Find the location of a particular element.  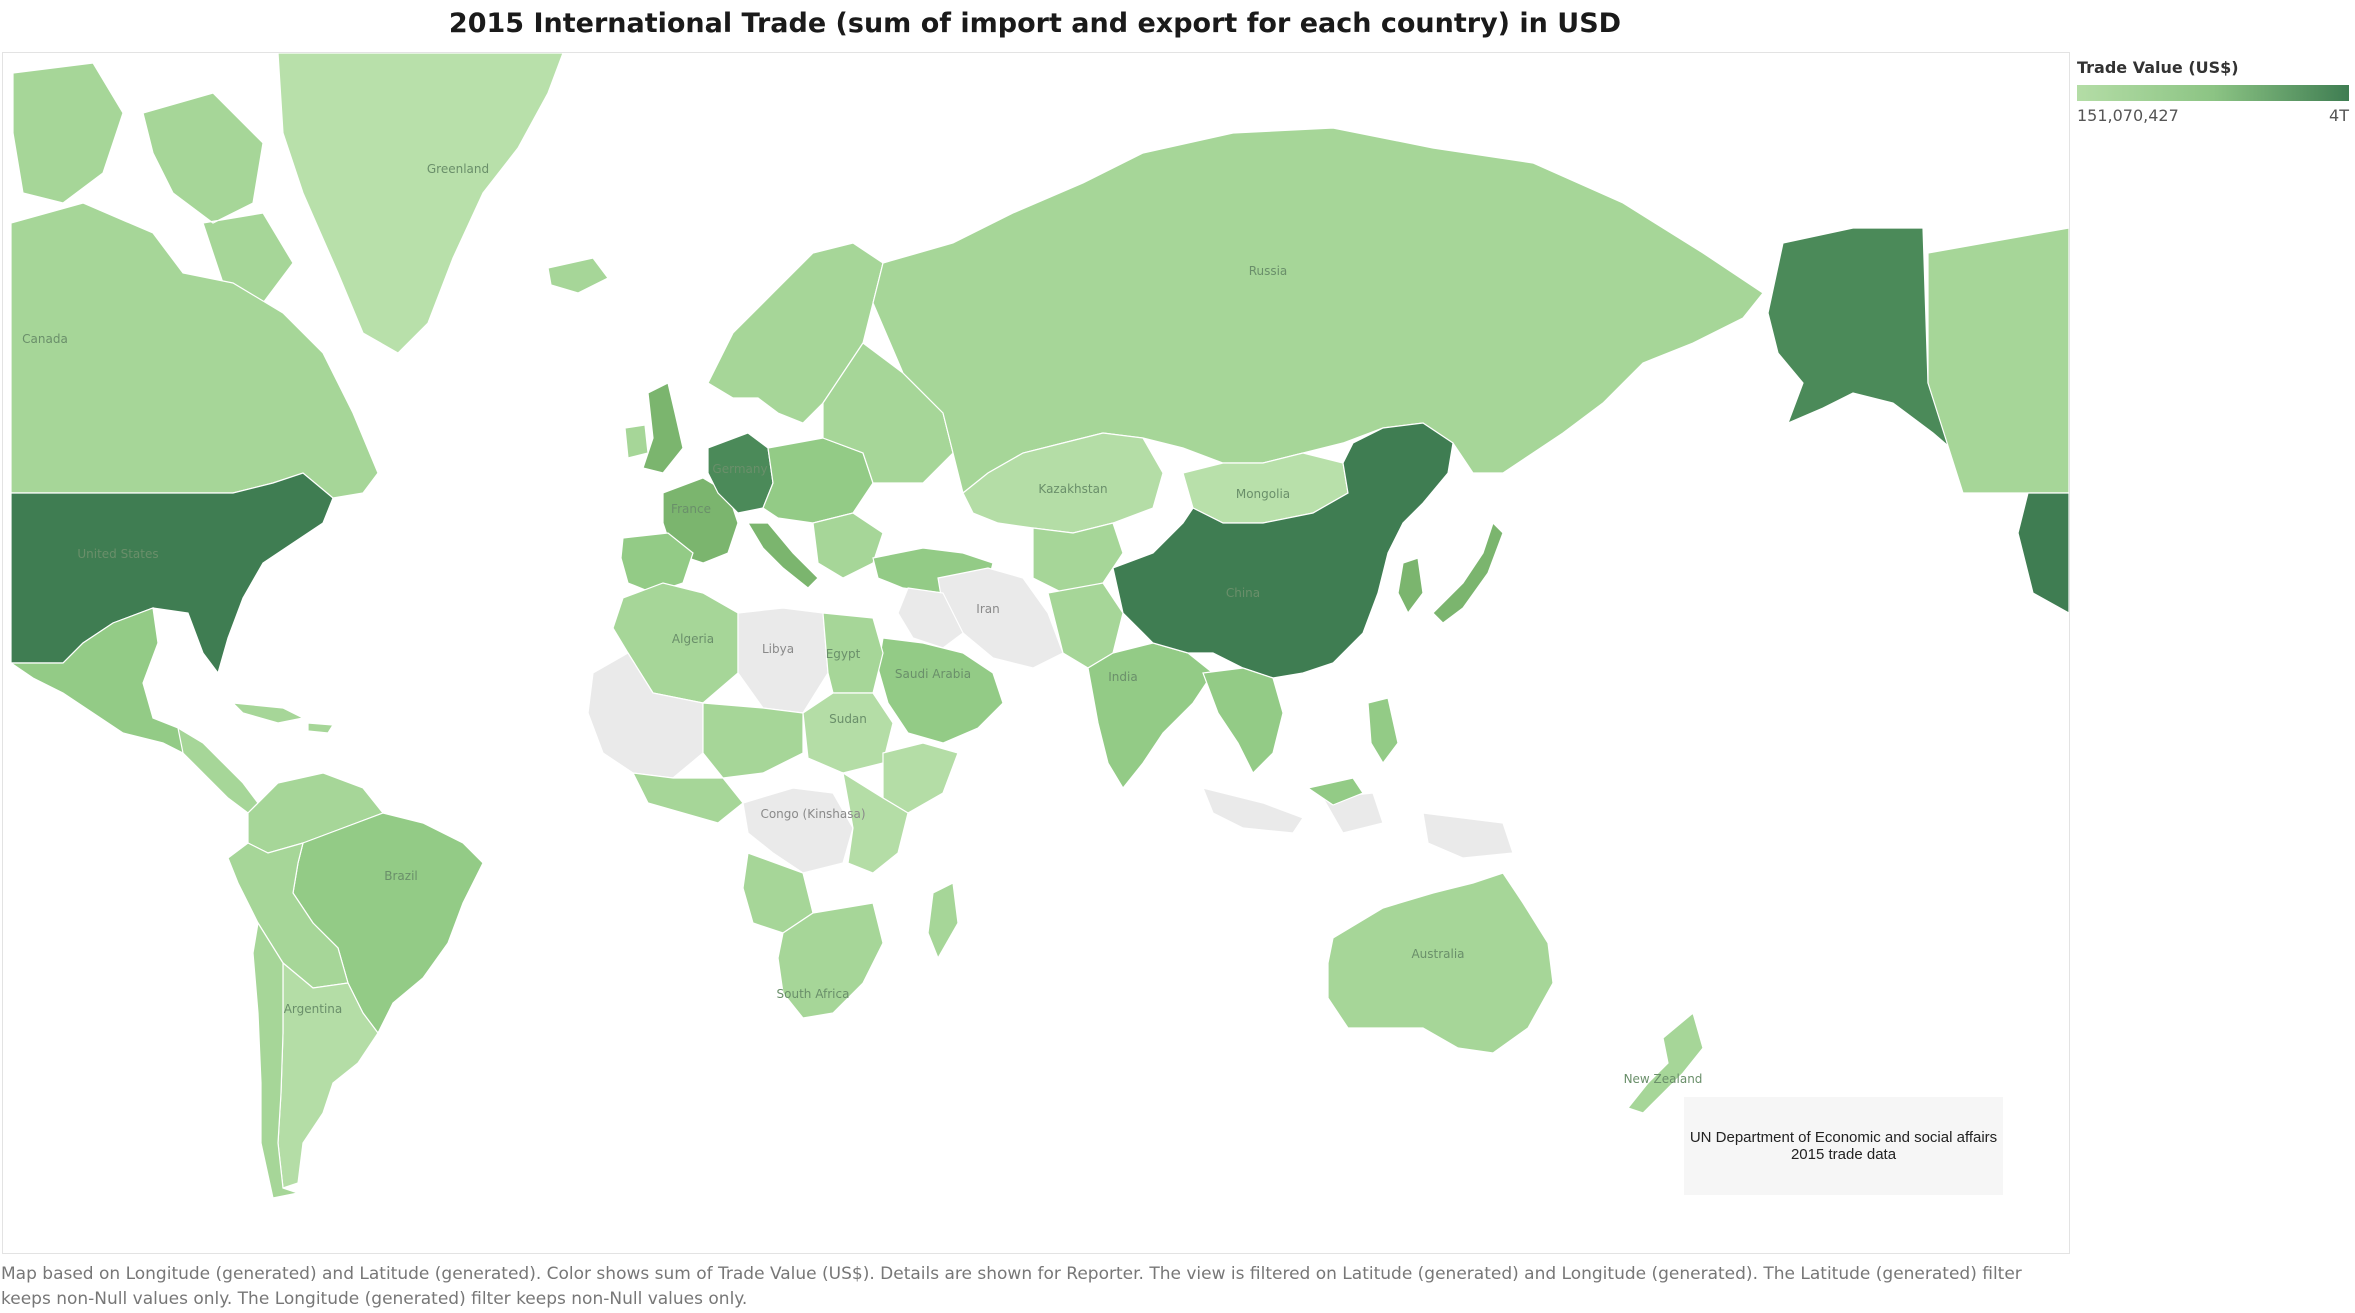

country-united-kingdom is located at coordinates (663, 428).